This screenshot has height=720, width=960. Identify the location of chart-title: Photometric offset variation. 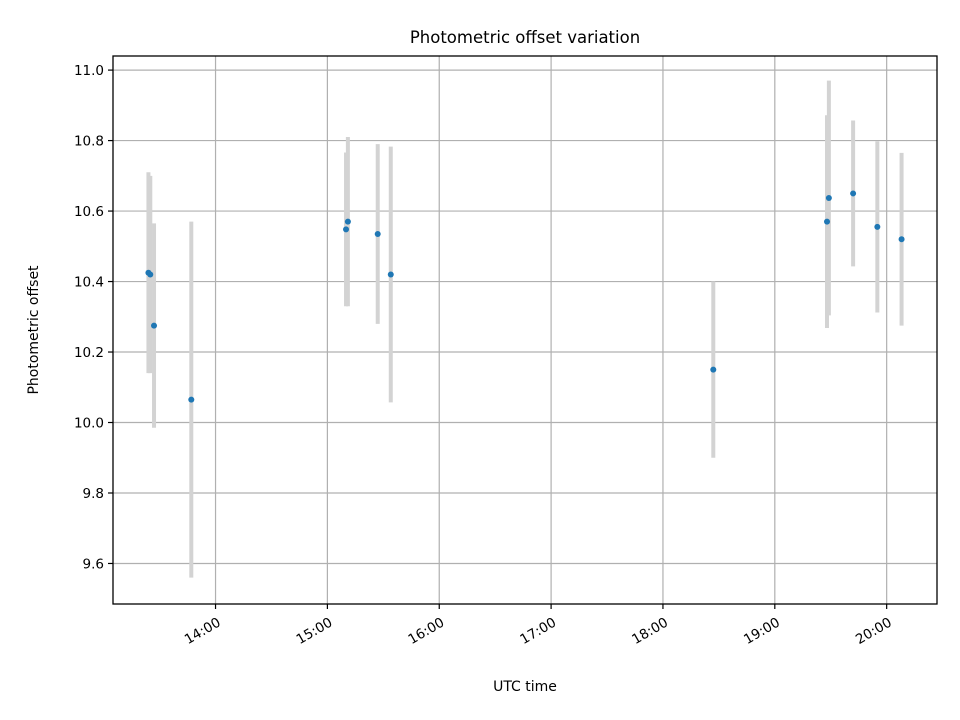
(525, 37).